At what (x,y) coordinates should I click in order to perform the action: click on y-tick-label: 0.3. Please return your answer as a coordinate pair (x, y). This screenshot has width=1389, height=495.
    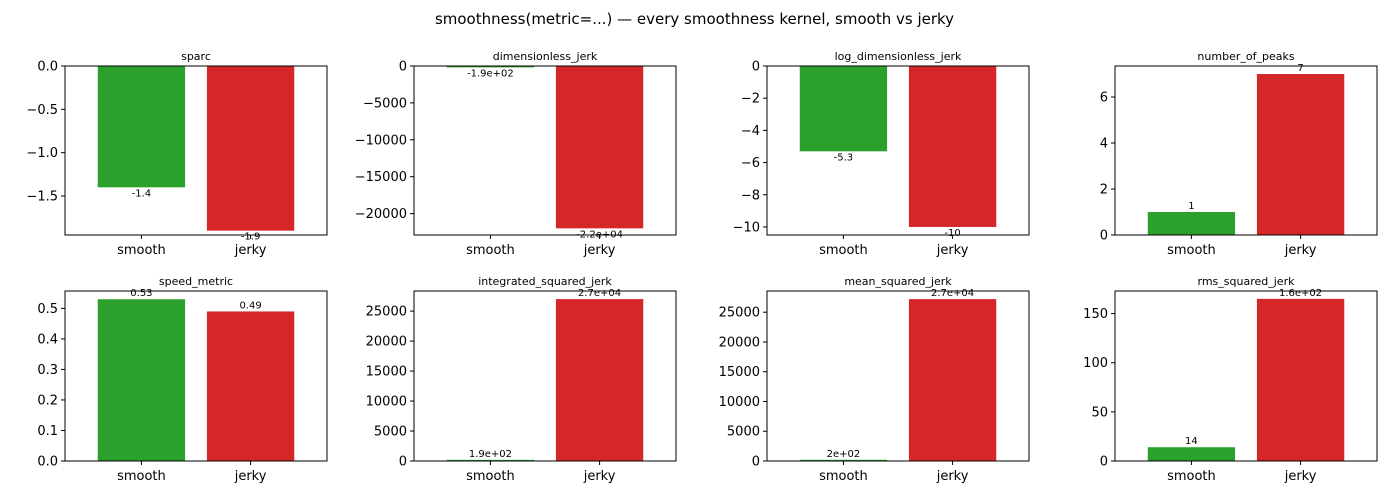
    Looking at the image, I should click on (47, 370).